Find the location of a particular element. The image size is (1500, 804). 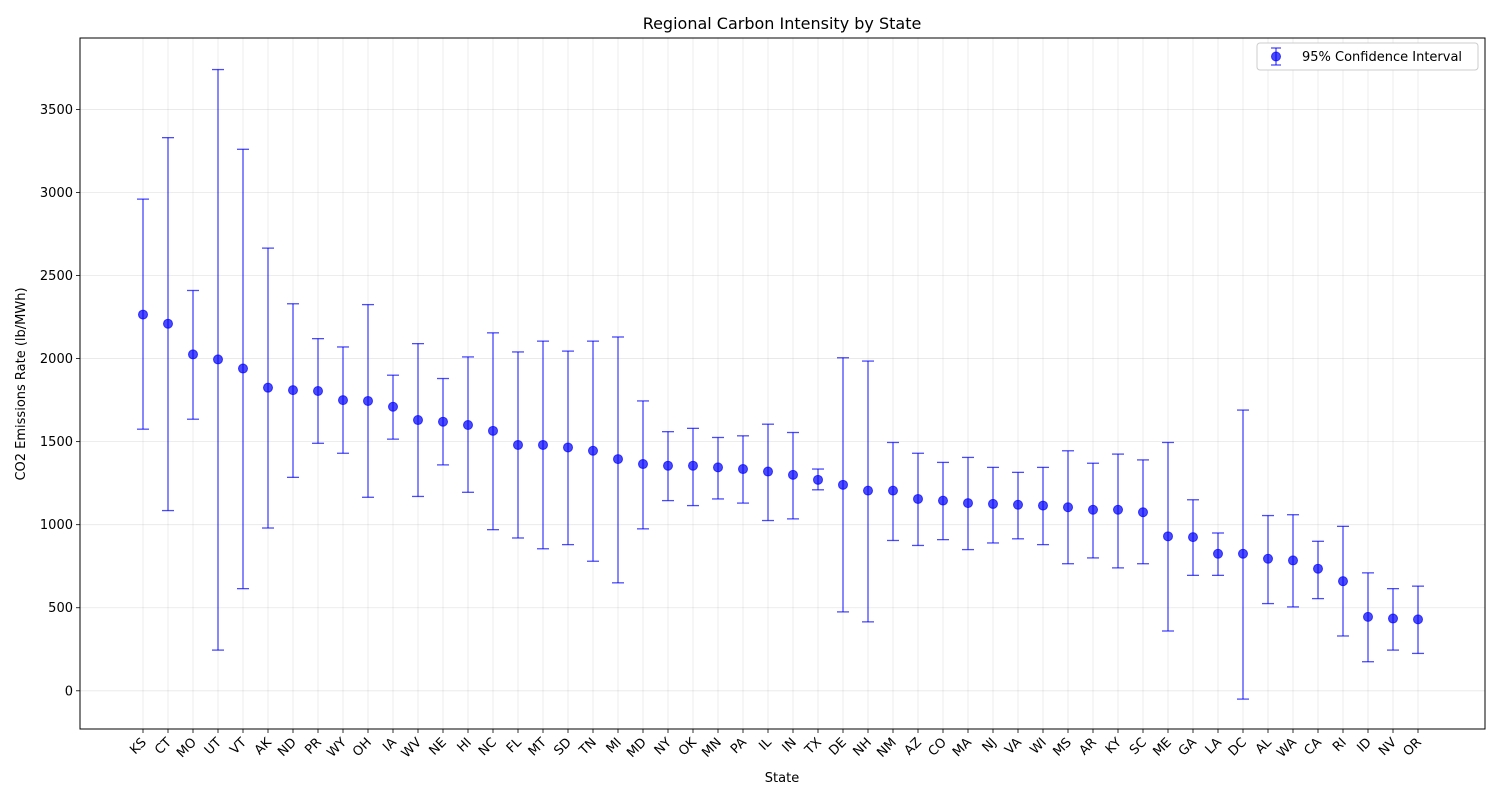

data-point-HI is located at coordinates (468, 424).